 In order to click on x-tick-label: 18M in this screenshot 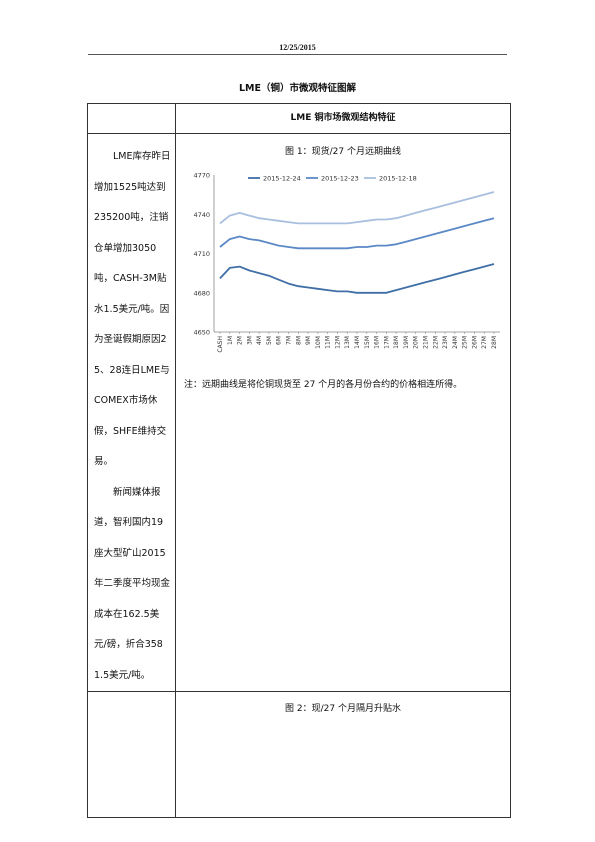, I will do `click(396, 342)`.